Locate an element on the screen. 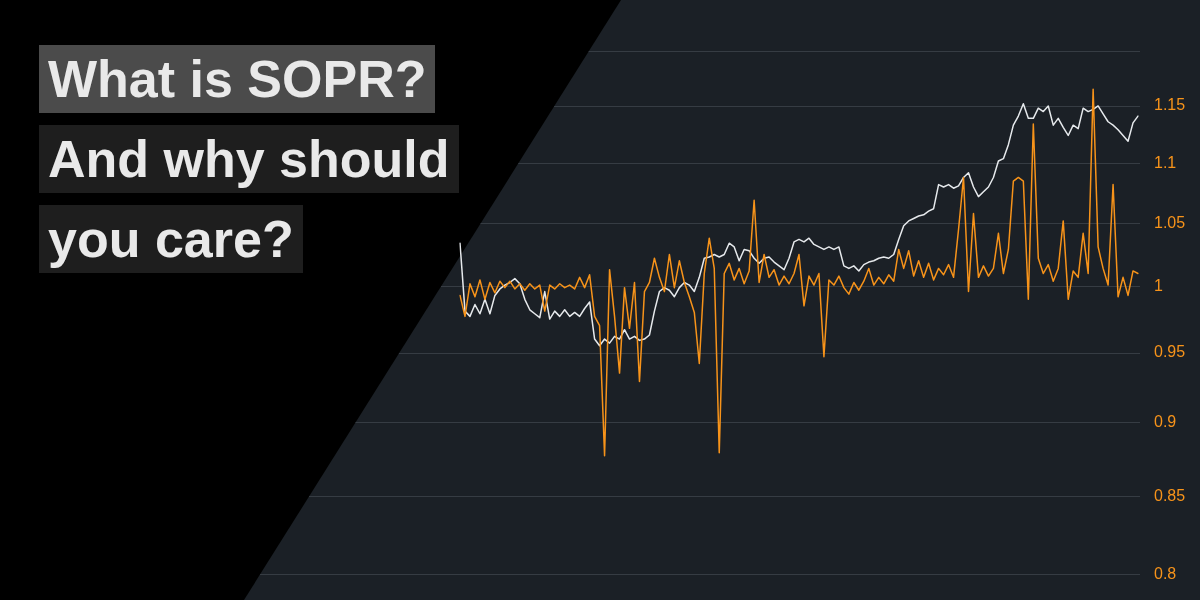 This screenshot has height=600, width=1200. y-tick-label: 0.85 is located at coordinates (1170, 495).